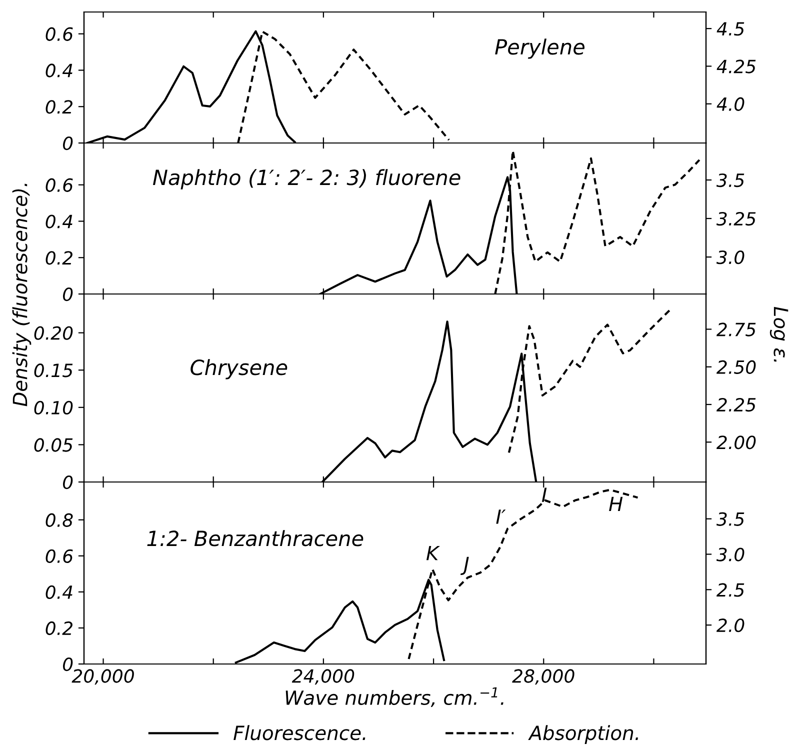 The width and height of the screenshot is (802, 749). I want to click on x-axis-title: Wave numbers, cm.$^{−1}$., so click(395, 697).